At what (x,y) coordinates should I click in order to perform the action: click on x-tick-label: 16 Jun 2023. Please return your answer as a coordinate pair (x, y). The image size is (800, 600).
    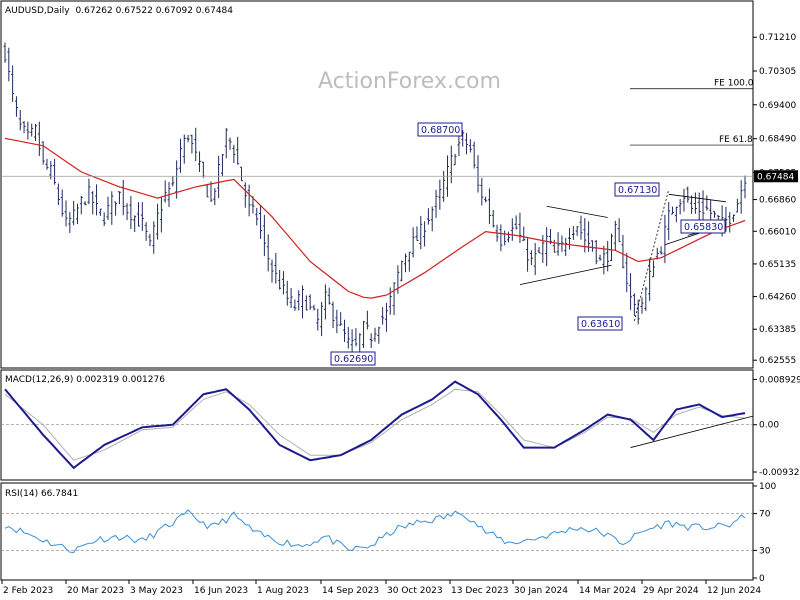
    Looking at the image, I should click on (221, 591).